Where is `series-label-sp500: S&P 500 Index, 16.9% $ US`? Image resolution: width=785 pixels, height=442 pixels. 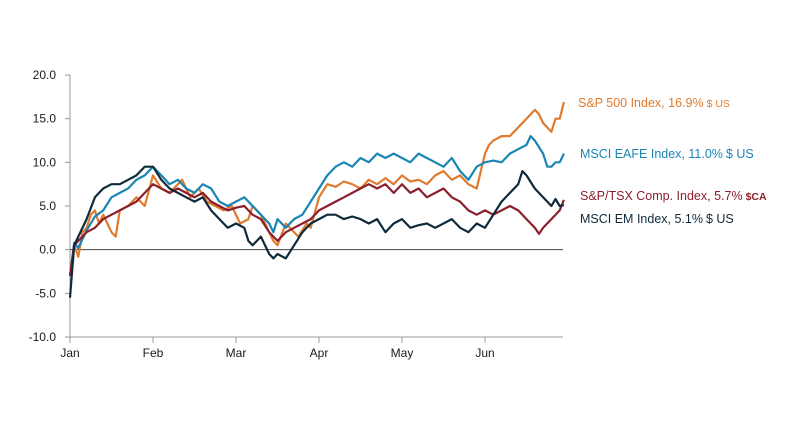 series-label-sp500: S&P 500 Index, 16.9% $ US is located at coordinates (654, 103).